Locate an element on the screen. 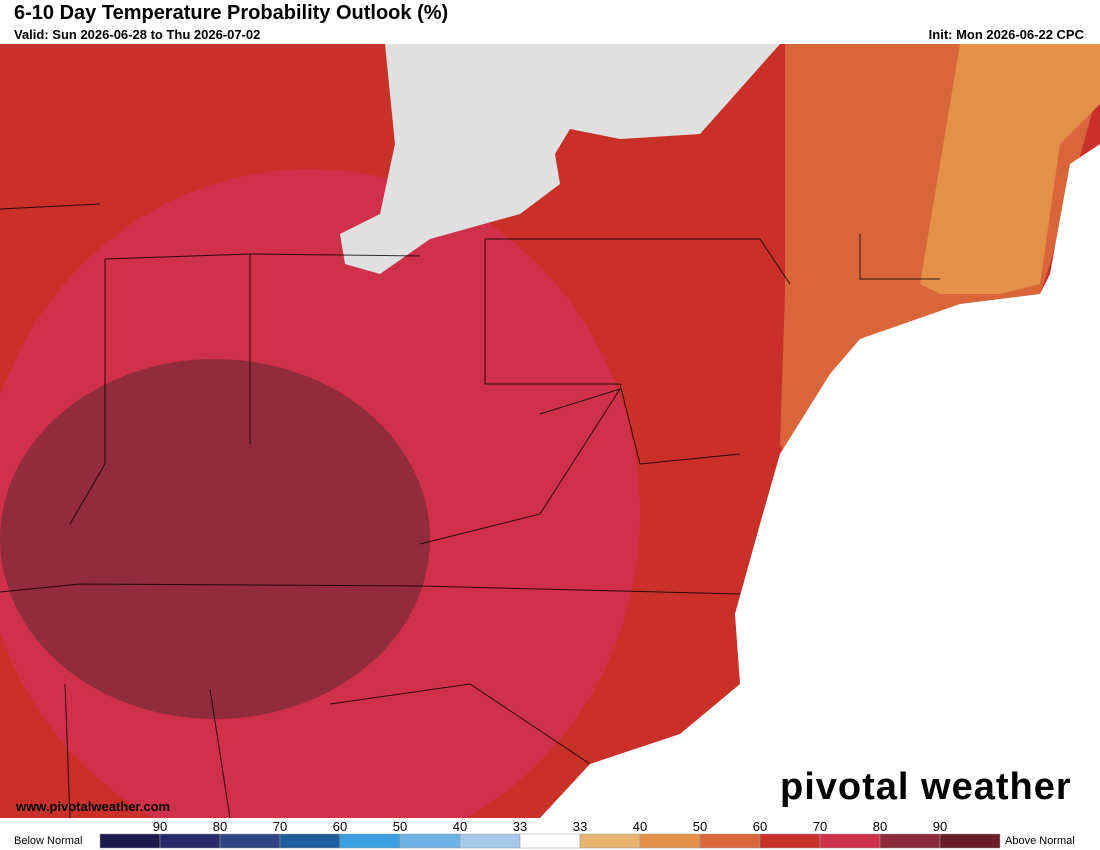 Image resolution: width=1100 pixels, height=850 pixels. logo: pivotal weather is located at coordinates (926, 787).